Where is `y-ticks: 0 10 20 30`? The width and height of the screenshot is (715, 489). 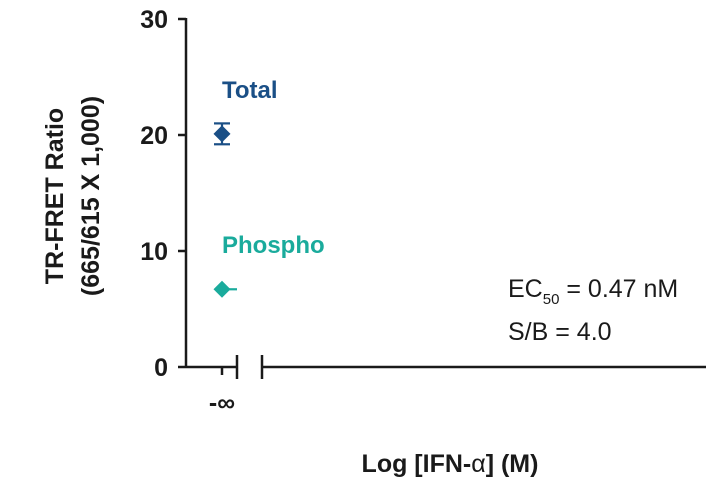
y-ticks: 0 10 20 30 is located at coordinates (163, 194).